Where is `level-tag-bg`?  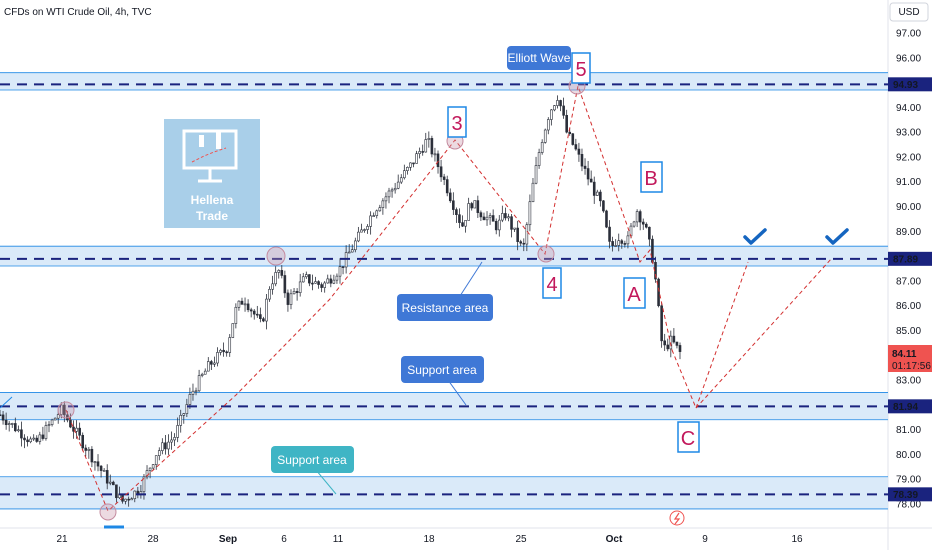 level-tag-bg is located at coordinates (910, 84).